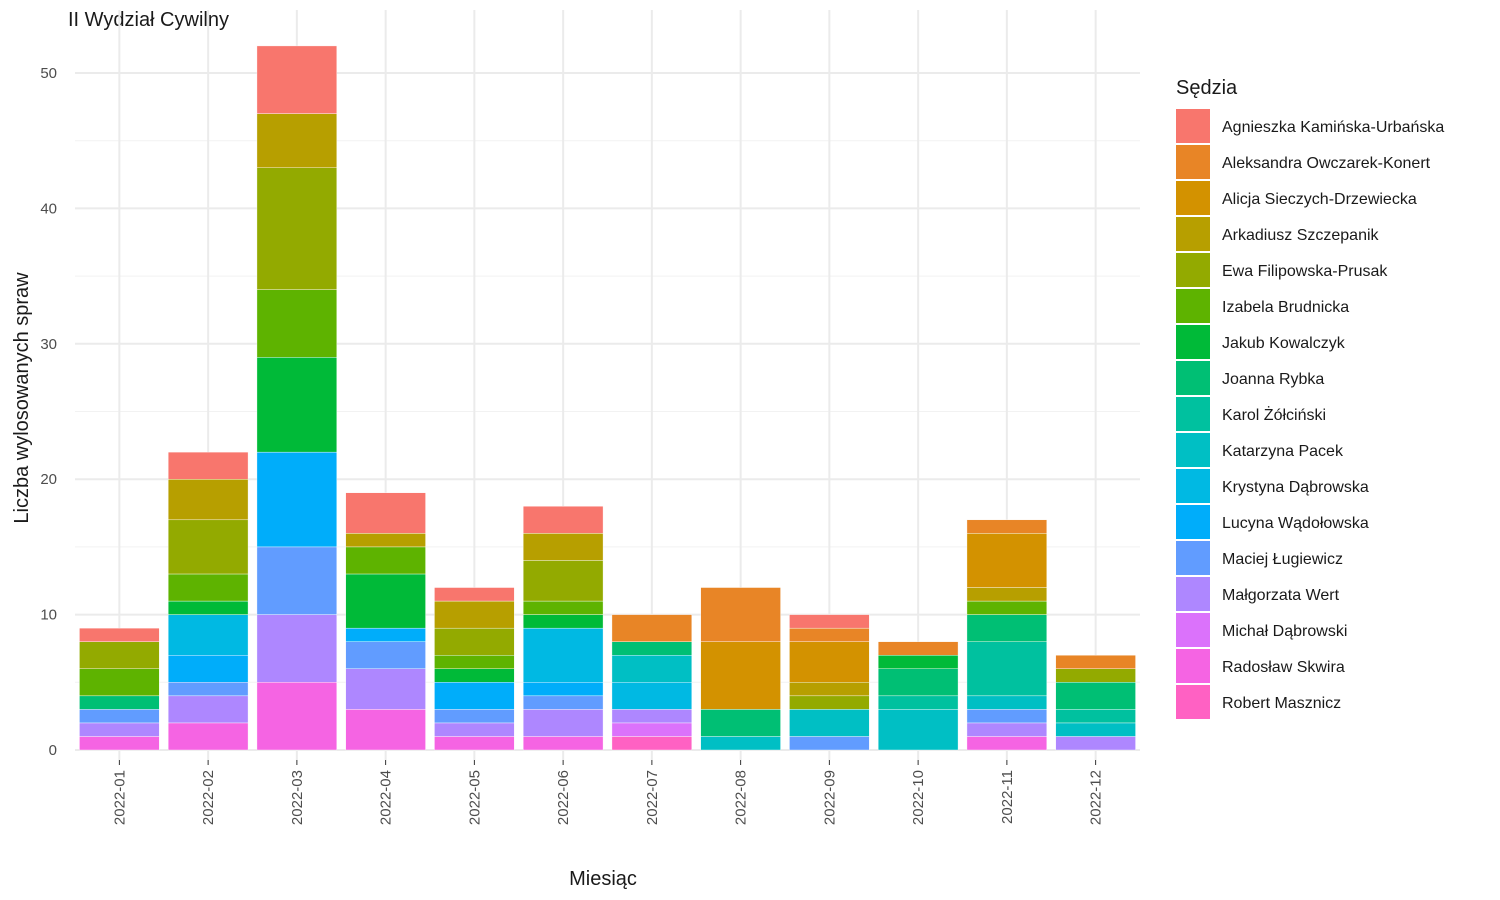  Describe the element at coordinates (1285, 307) in the screenshot. I see `legend-label: Izabela Brudnicka` at that location.